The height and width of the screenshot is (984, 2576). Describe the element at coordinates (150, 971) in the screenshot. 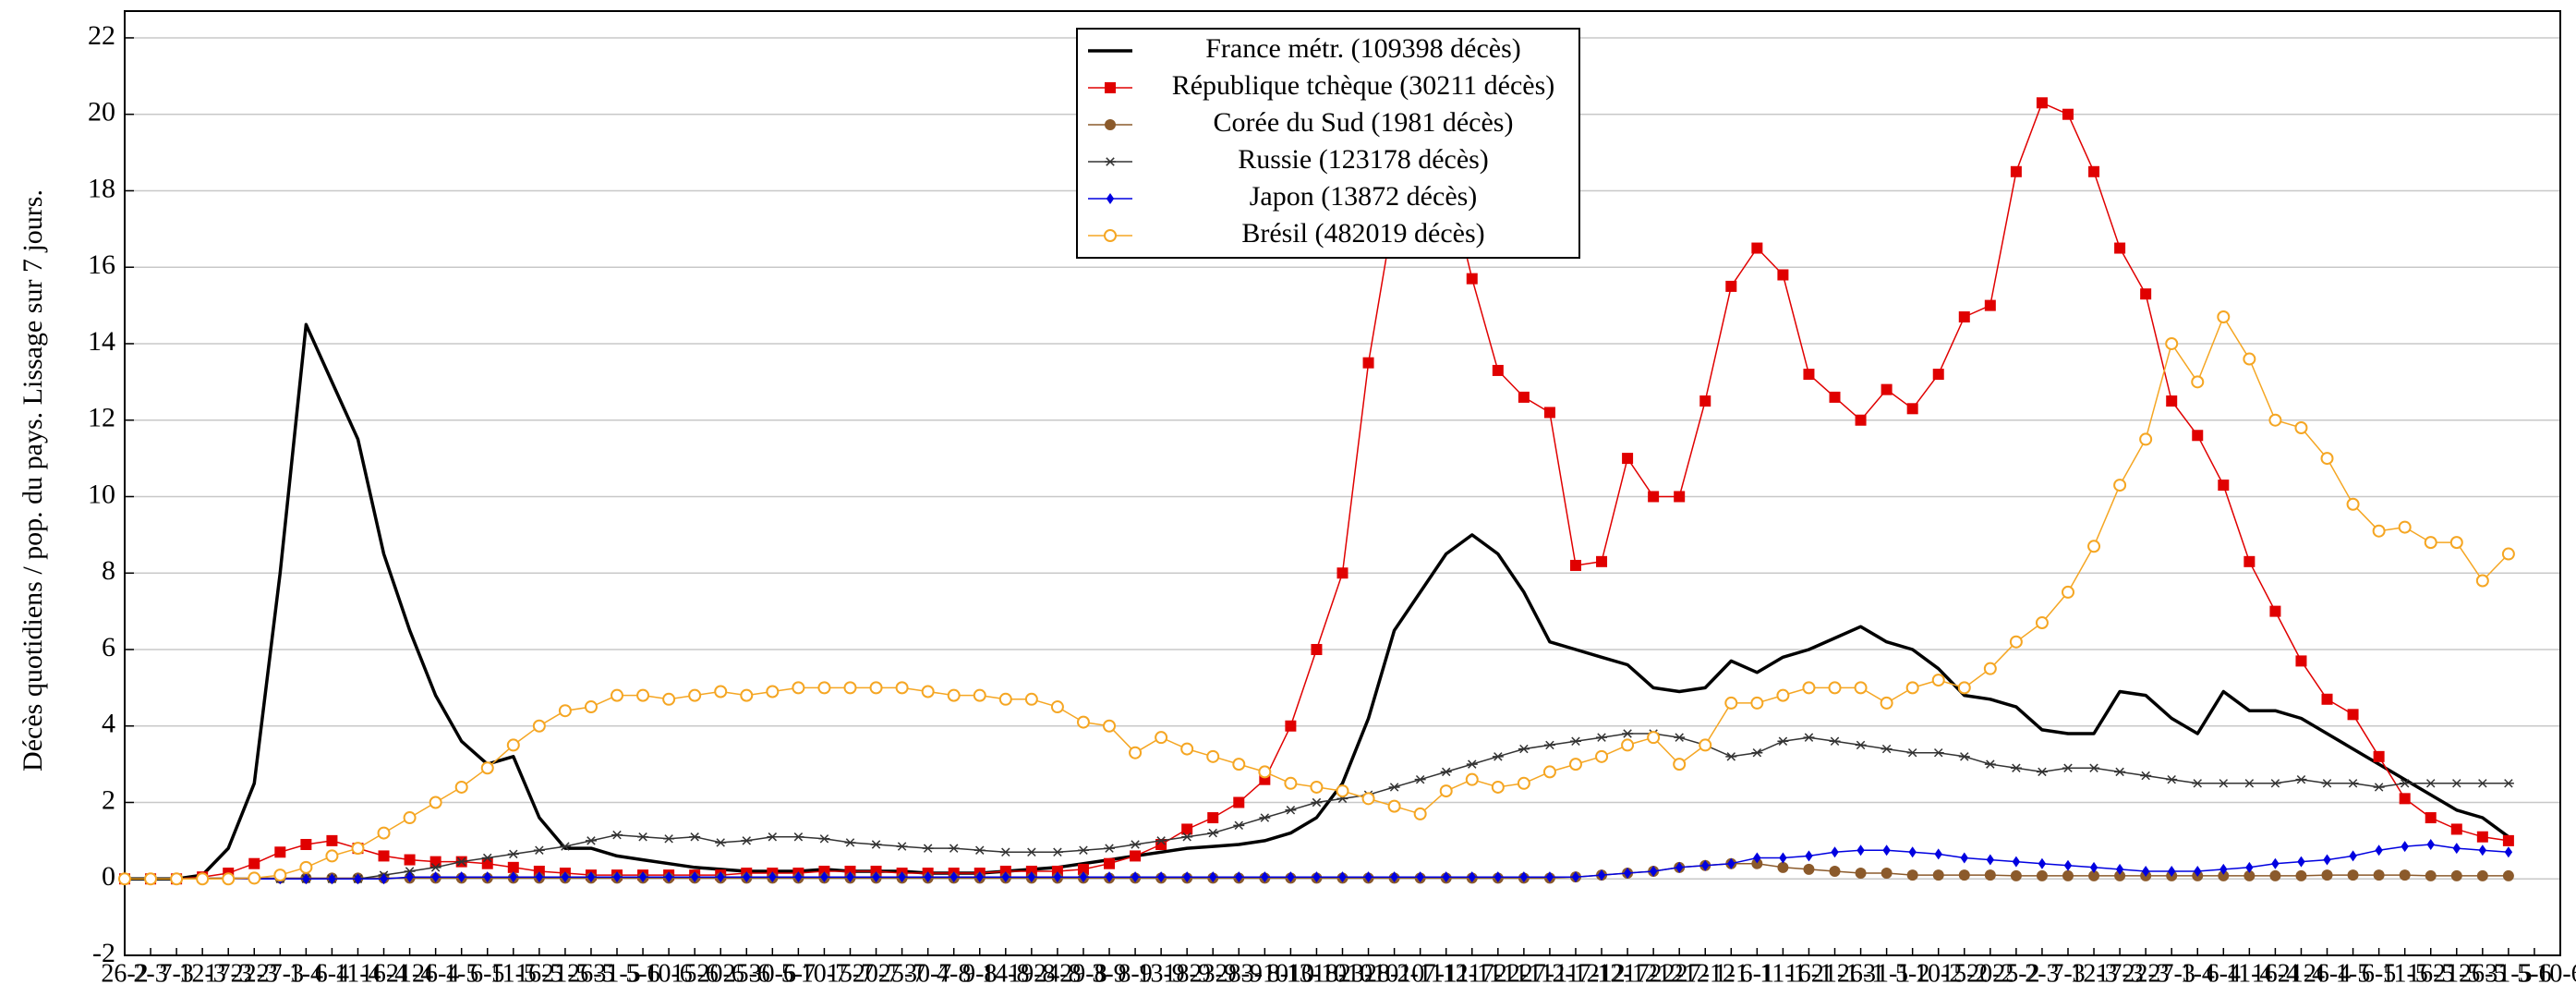

I see `x-tick-label: 2-3` at that location.